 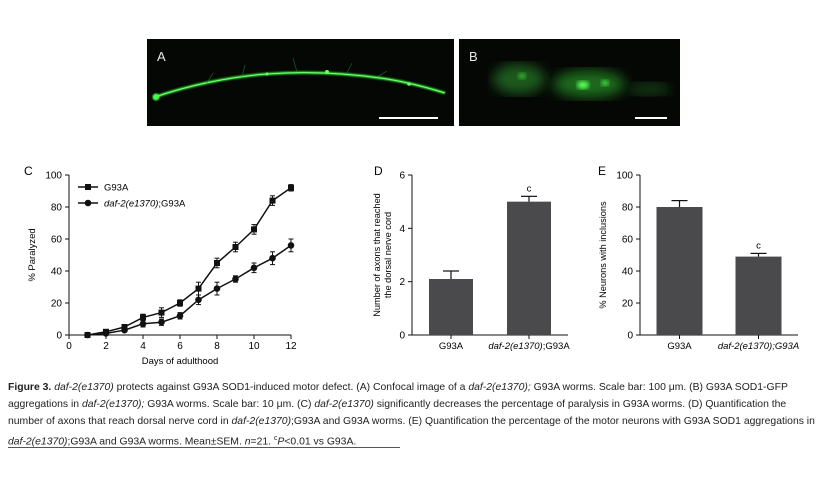 I want to click on caption-text: G93A worms. Scale bar: 10 μm. (C), so click(x=229, y=404).